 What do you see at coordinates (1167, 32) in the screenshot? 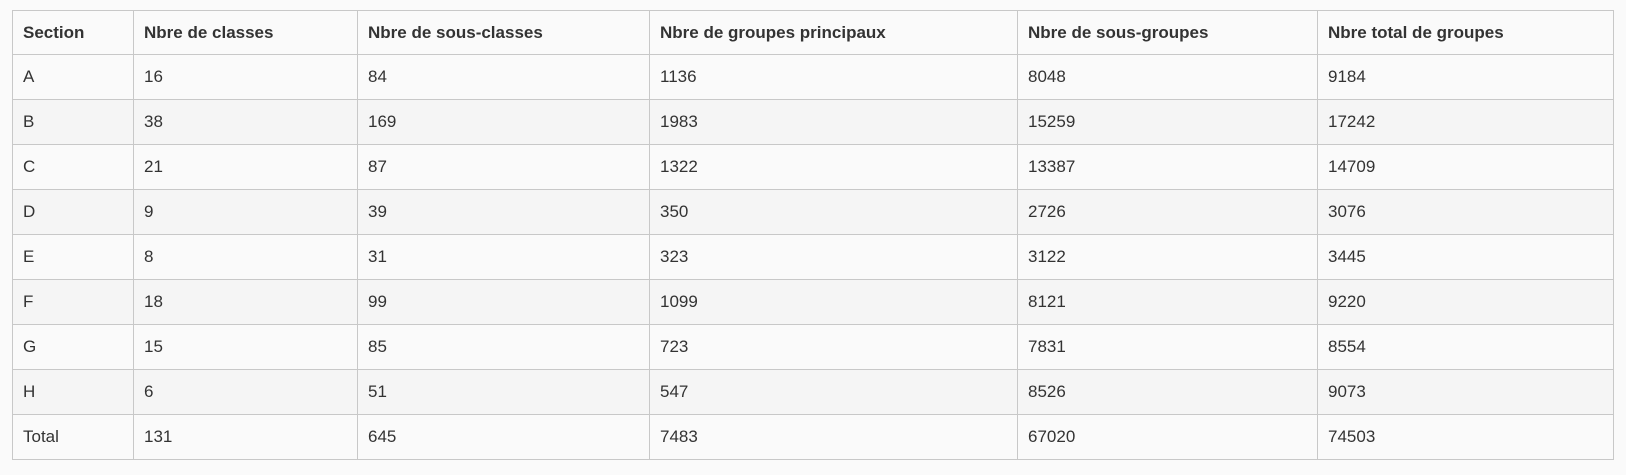
I see `header-subgroups: Nbre de sous-groupes` at bounding box center [1167, 32].